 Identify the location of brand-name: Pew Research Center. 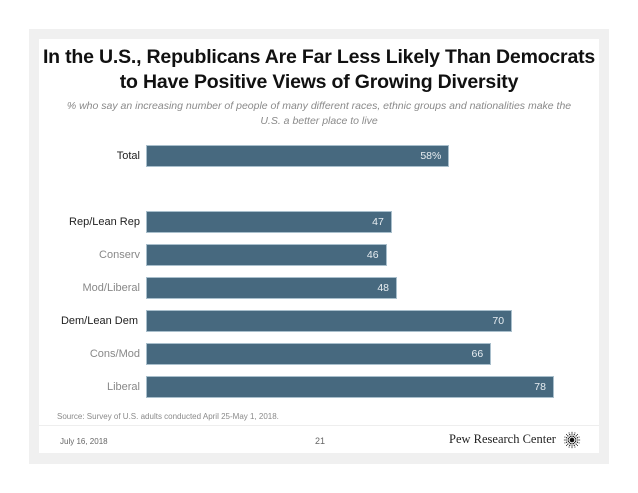
(502, 439).